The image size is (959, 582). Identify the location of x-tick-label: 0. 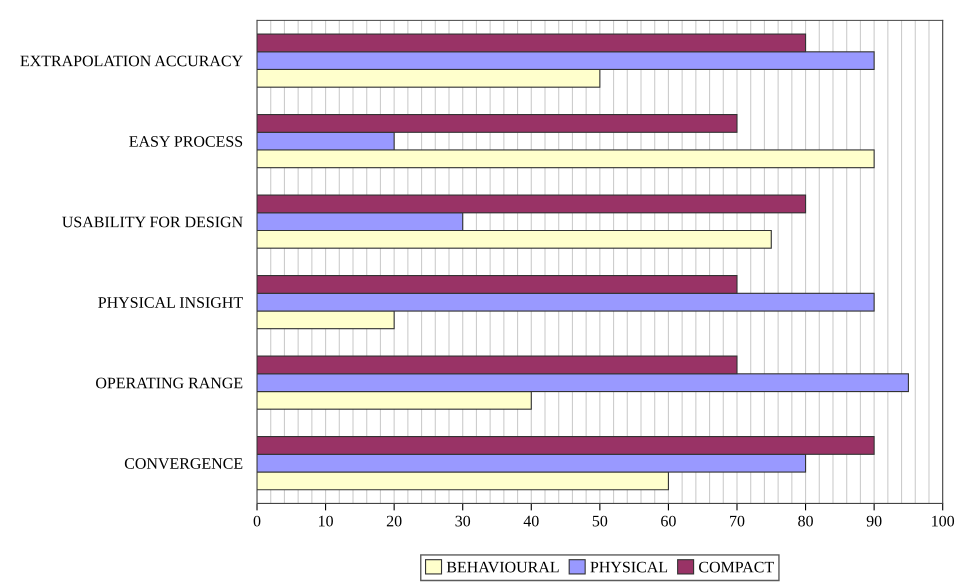
(257, 521).